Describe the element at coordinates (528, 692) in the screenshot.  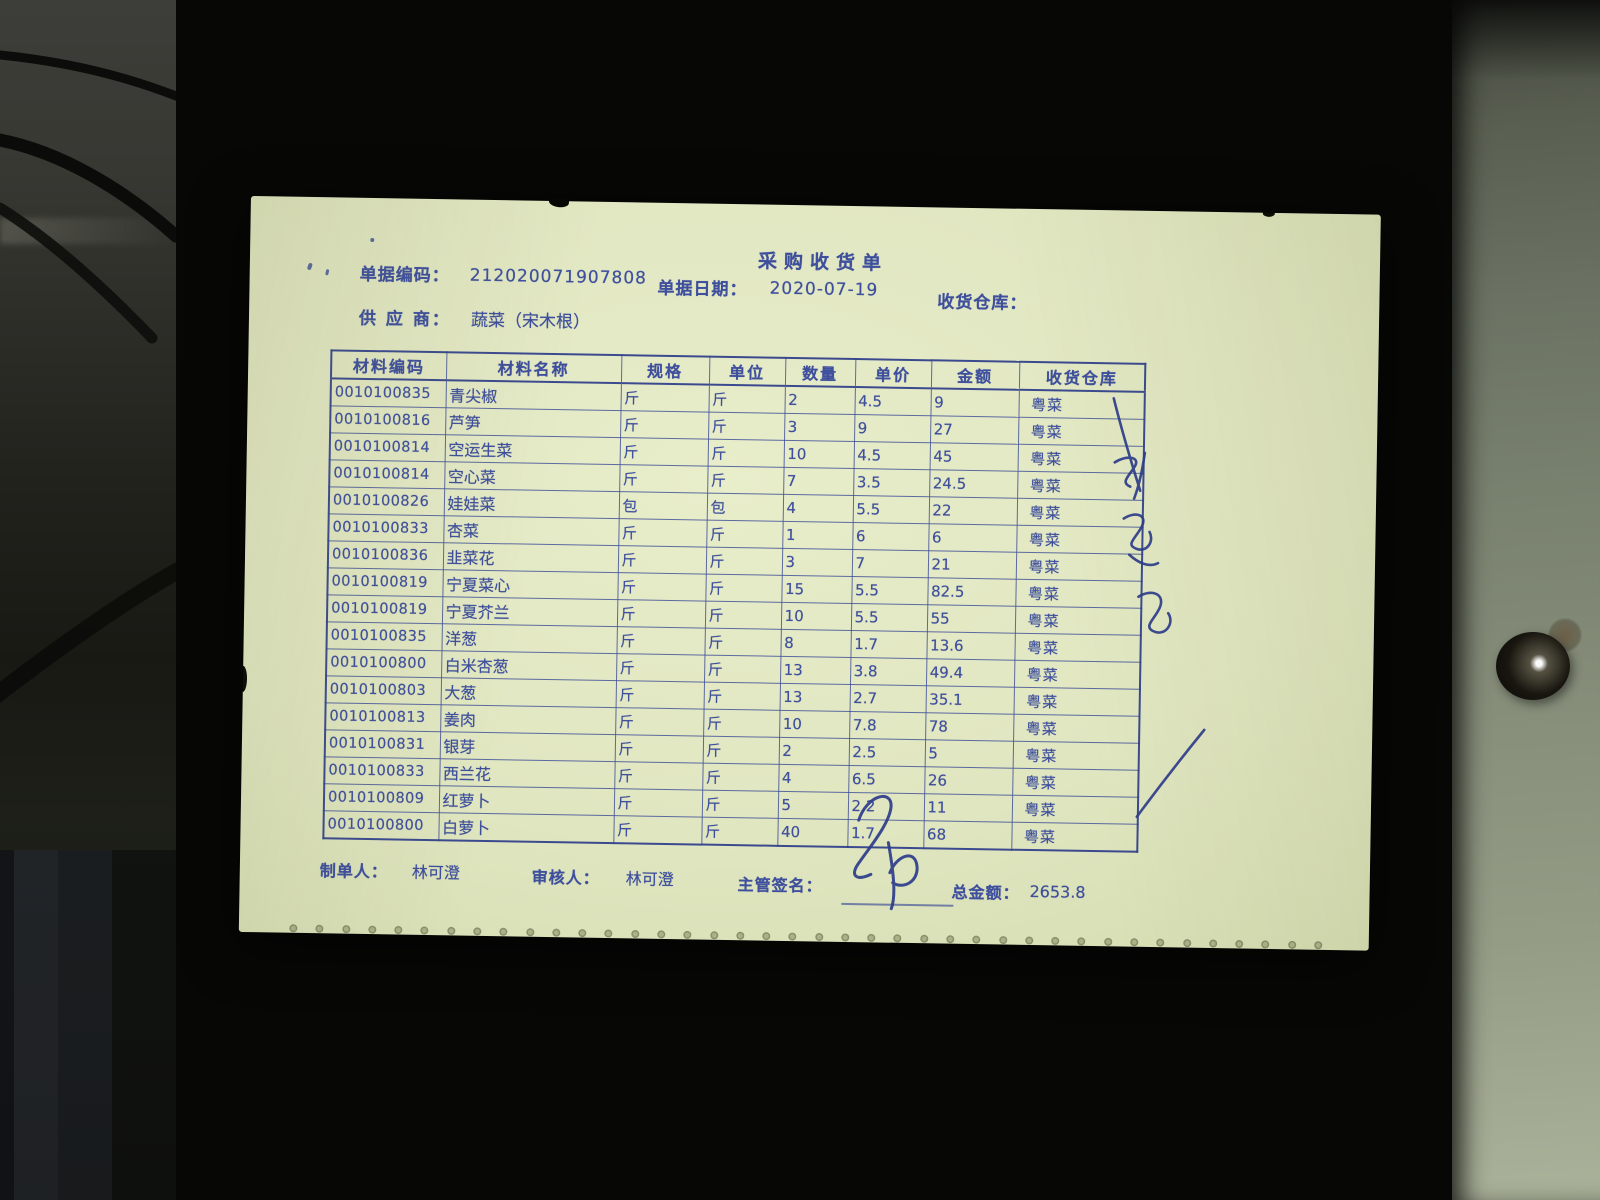
I see `table-cell: 大葱` at that location.